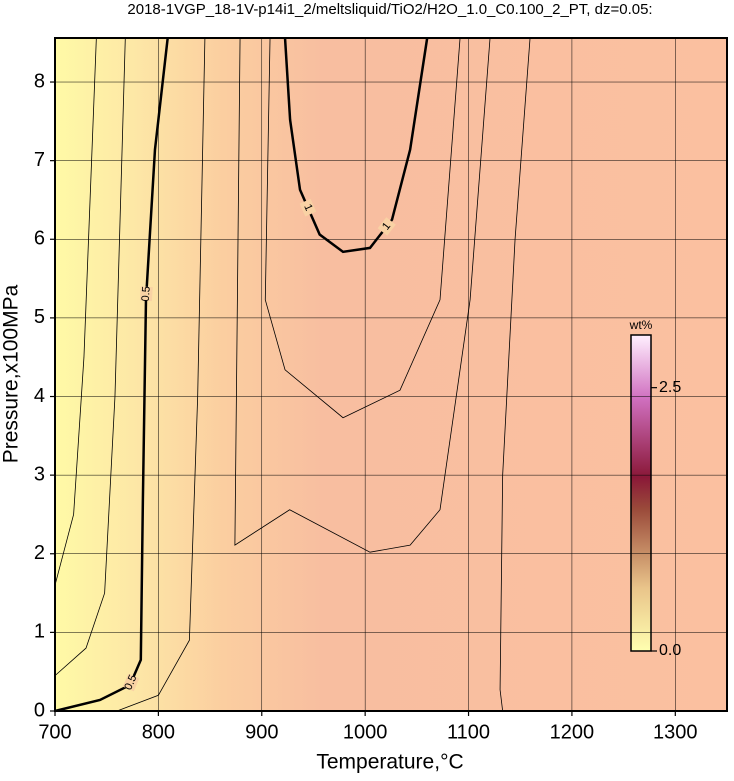  Describe the element at coordinates (39, 239) in the screenshot. I see `y-tick-label: 6` at that location.